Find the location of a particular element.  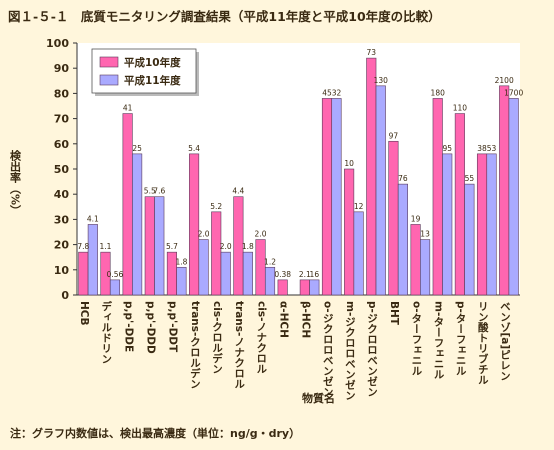

data-label: 95 is located at coordinates (447, 148).